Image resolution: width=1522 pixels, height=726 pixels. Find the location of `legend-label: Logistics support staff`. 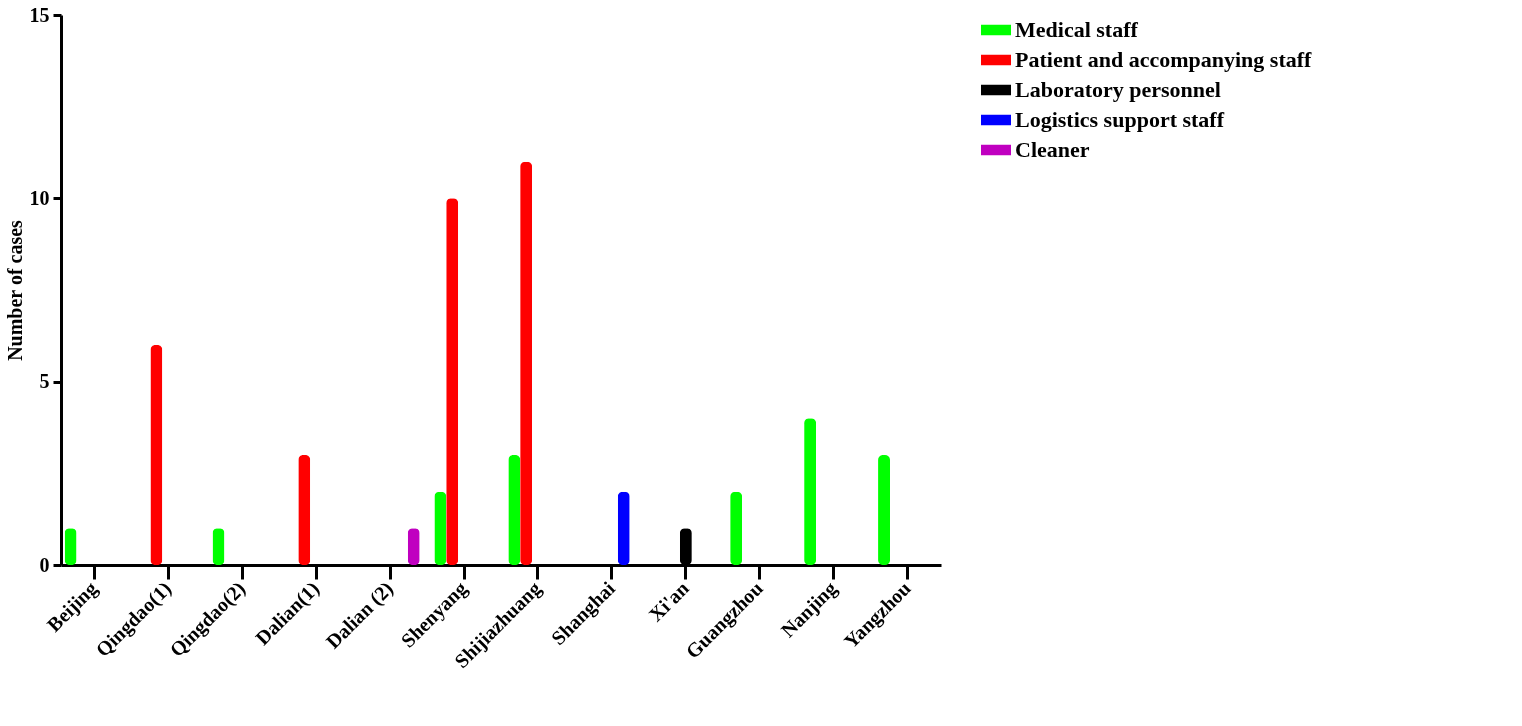

legend-label: Logistics support staff is located at coordinates (1120, 119).